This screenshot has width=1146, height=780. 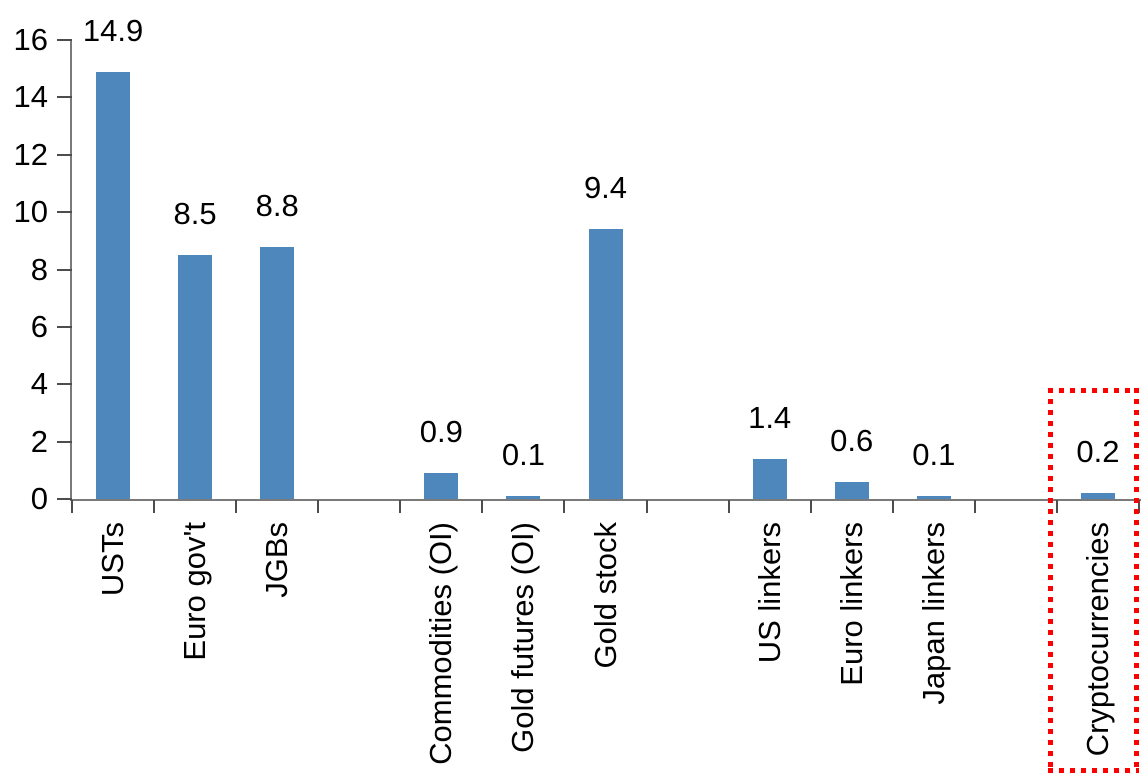 What do you see at coordinates (39, 384) in the screenshot?
I see `y-tick-label: 4` at bounding box center [39, 384].